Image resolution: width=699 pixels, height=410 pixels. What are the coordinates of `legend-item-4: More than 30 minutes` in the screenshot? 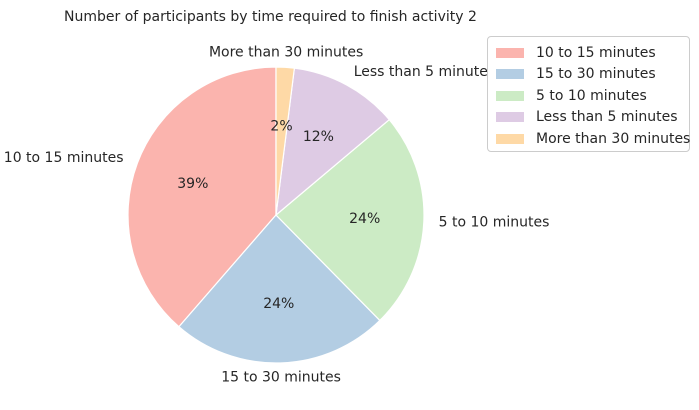 It's located at (593, 139).